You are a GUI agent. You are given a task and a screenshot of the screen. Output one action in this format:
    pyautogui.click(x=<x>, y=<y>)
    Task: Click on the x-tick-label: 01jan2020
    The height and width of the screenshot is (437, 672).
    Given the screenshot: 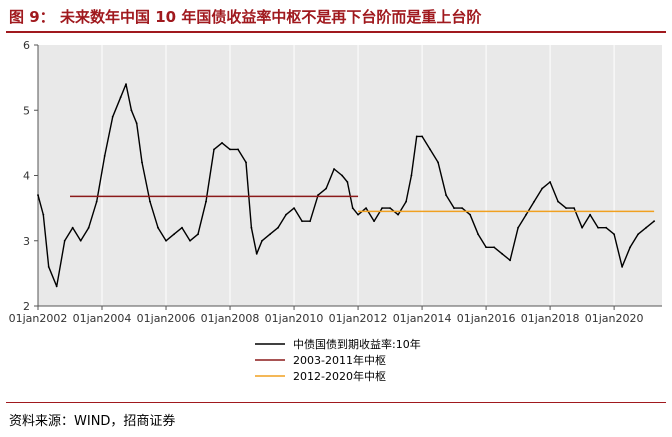 What is the action you would take?
    pyautogui.click(x=614, y=318)
    